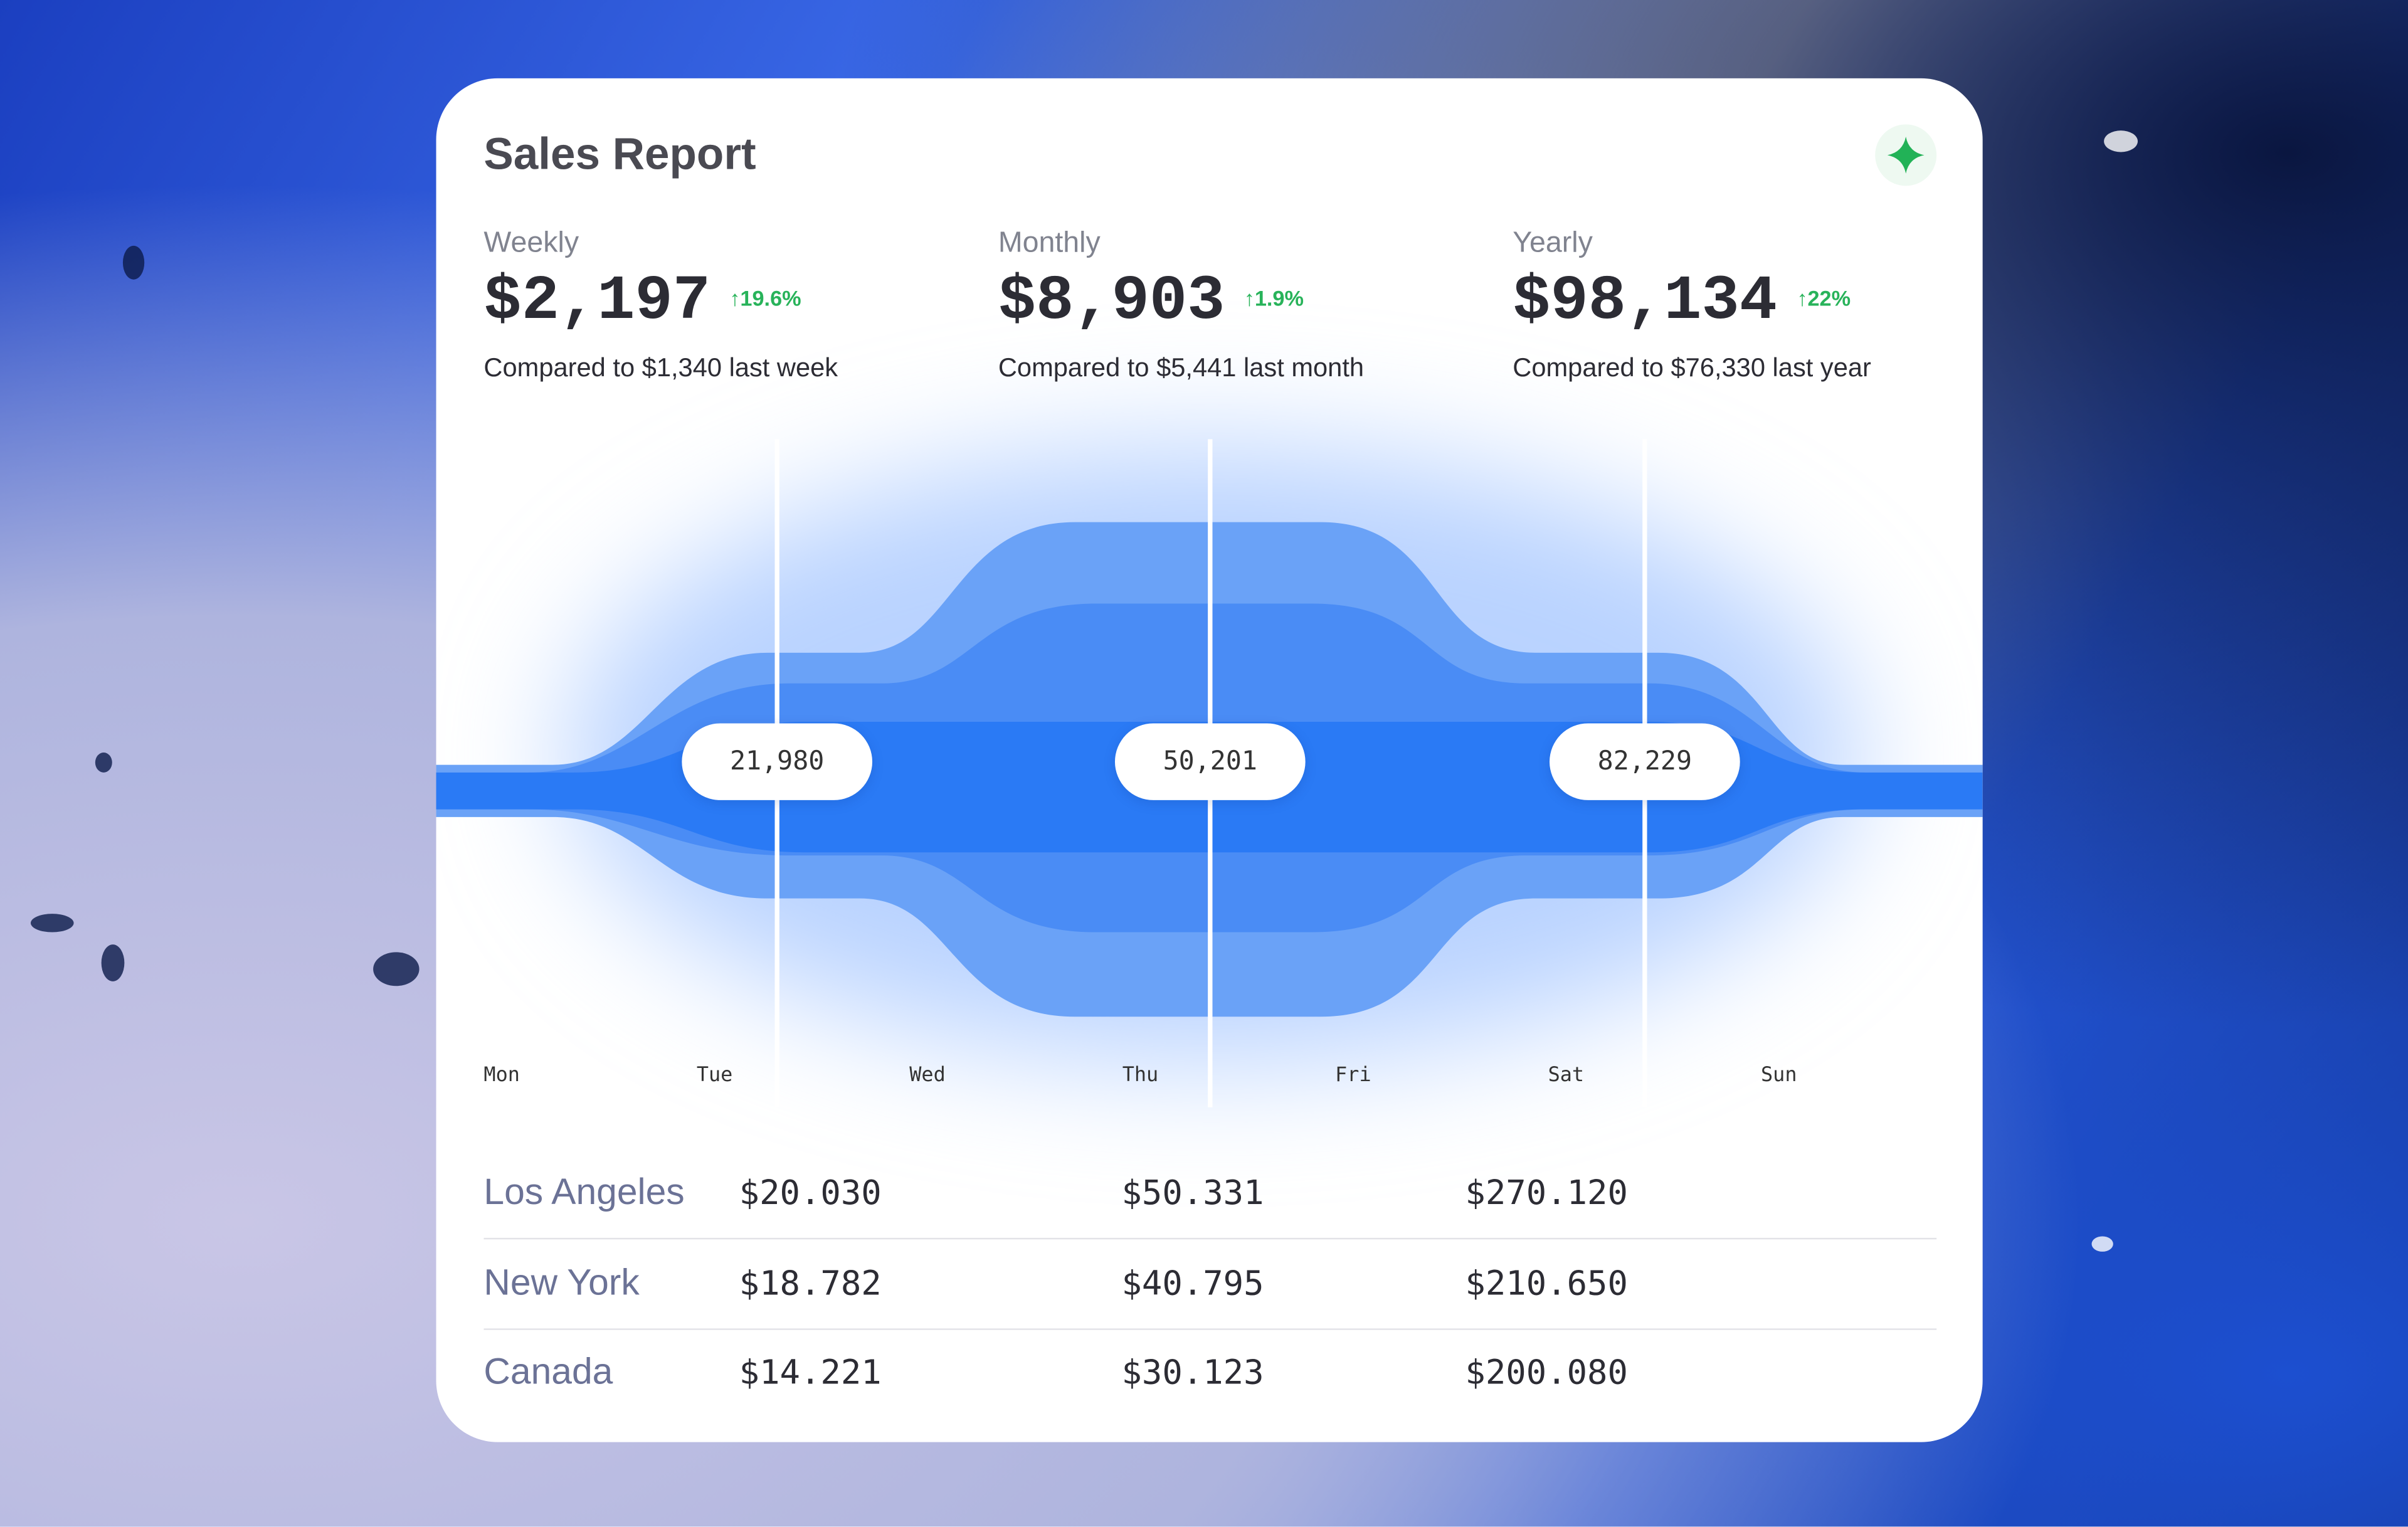 Image resolution: width=2408 pixels, height=1527 pixels. Describe the element at coordinates (1353, 1075) in the screenshot. I see `day-label: Fri` at that location.